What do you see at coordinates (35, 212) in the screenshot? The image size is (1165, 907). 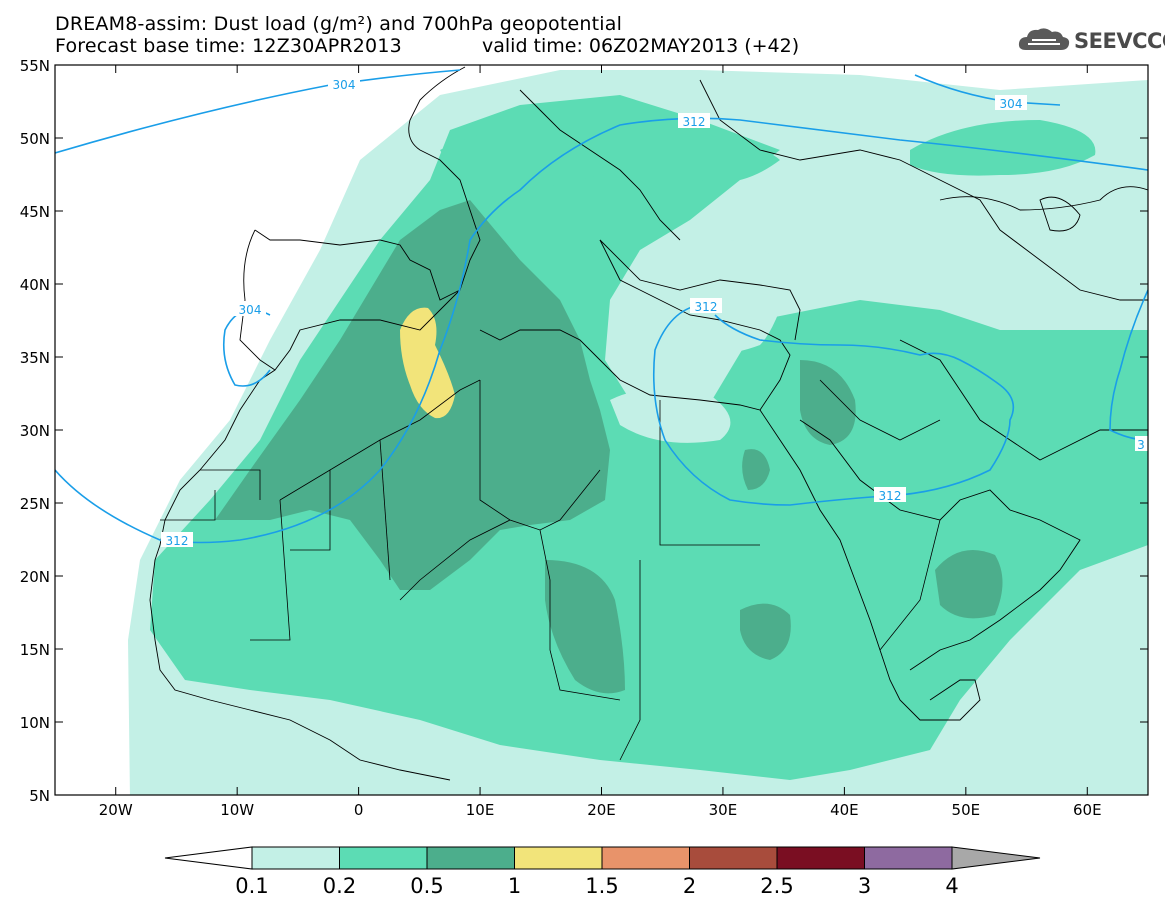 I see `lat-tick-label: 45N` at bounding box center [35, 212].